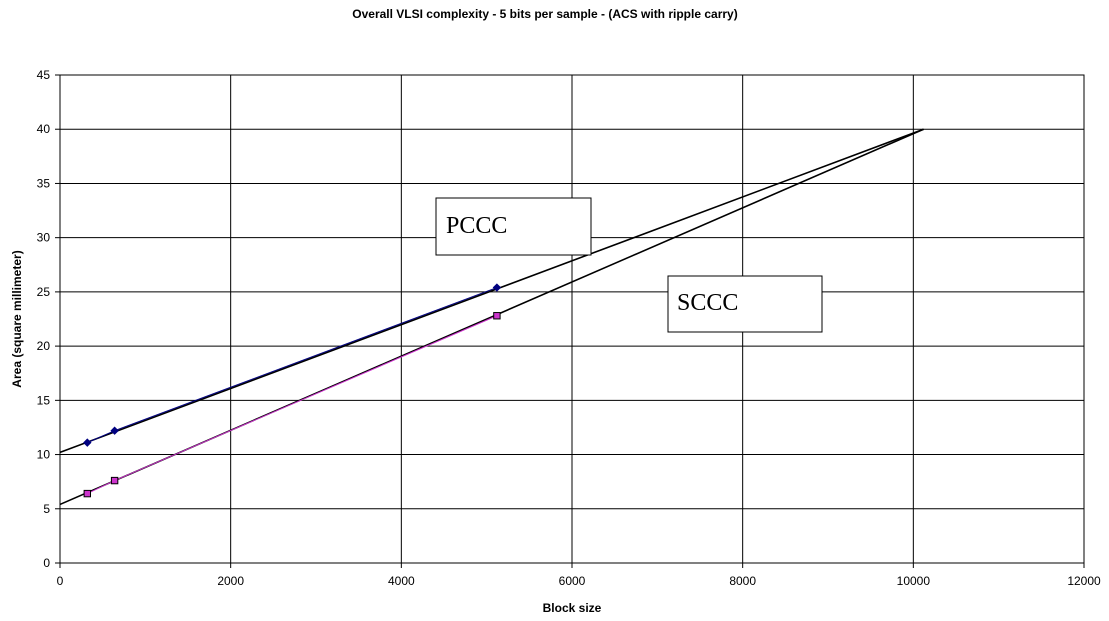 The image size is (1109, 621). Describe the element at coordinates (401, 581) in the screenshot. I see `x-tick-label: 4000` at that location.